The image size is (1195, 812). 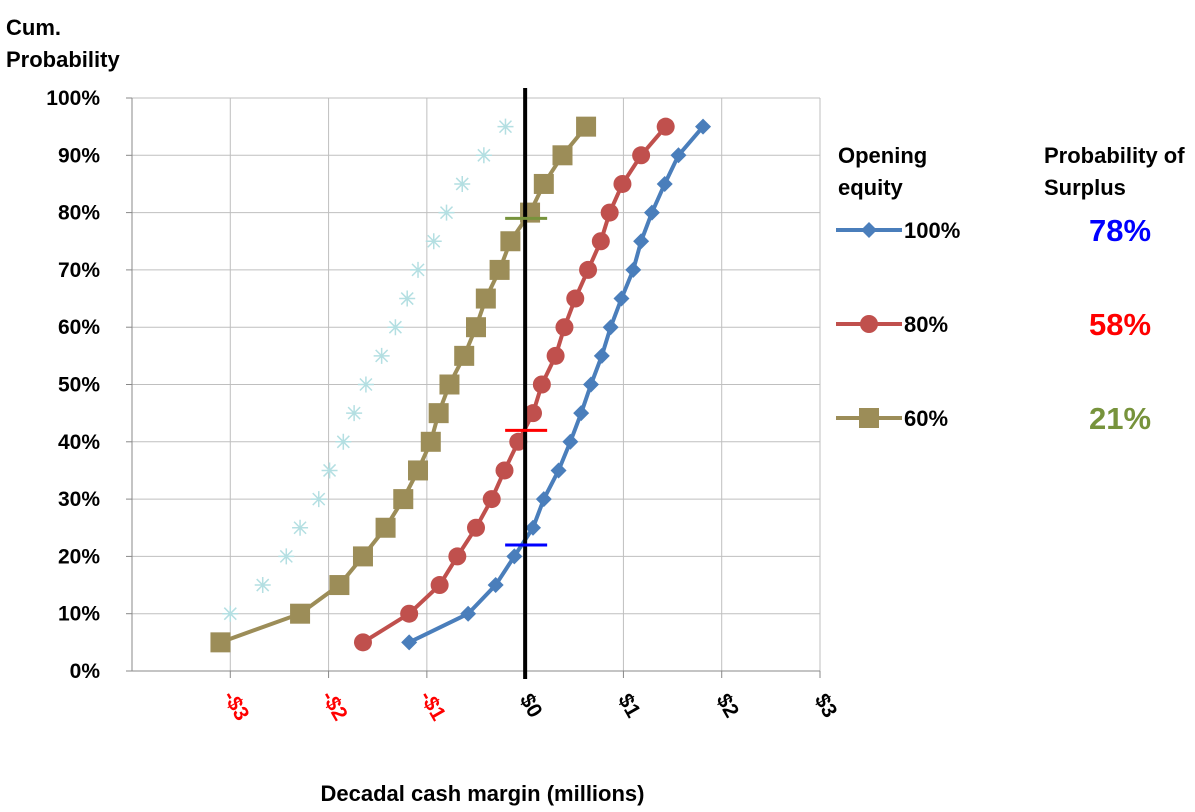 What do you see at coordinates (926, 324) in the screenshot?
I see `legend-label: 80%` at bounding box center [926, 324].